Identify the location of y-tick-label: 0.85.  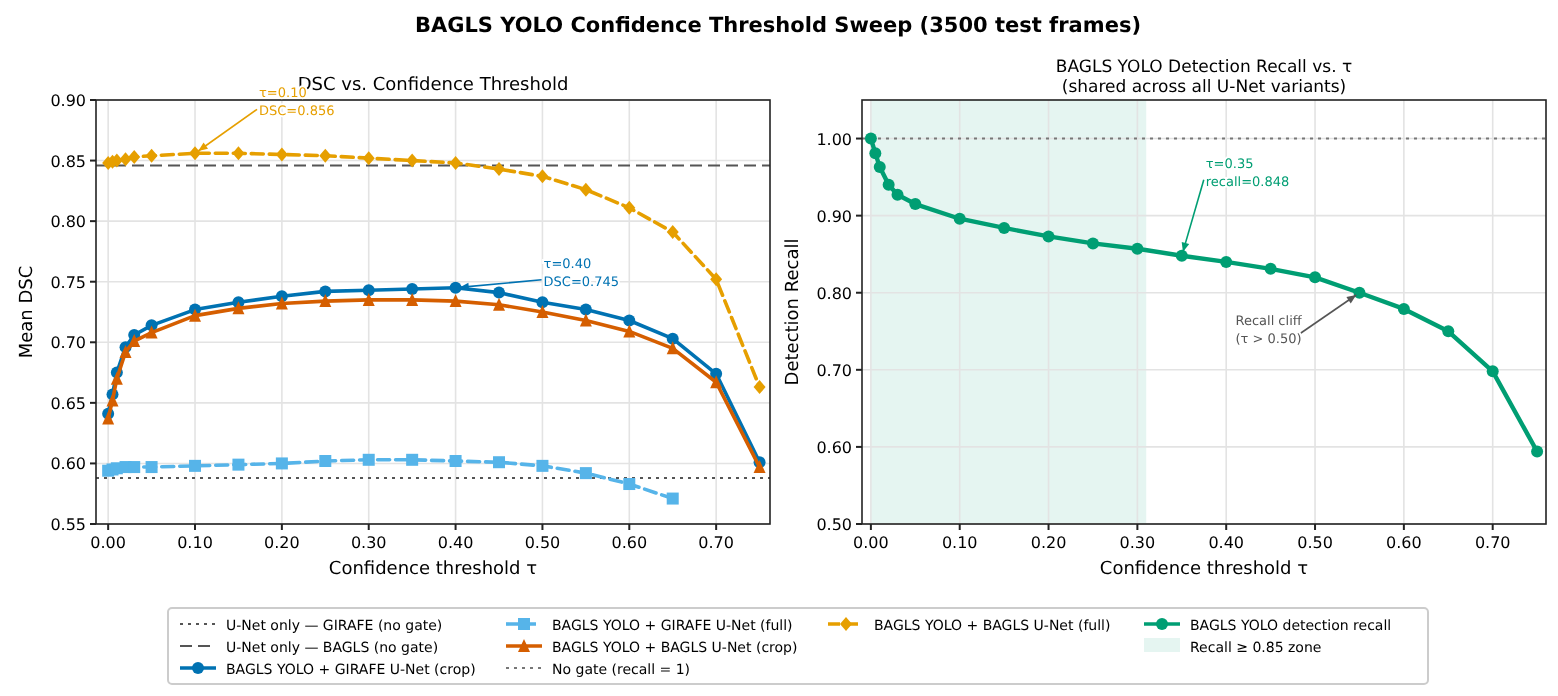
(68, 161).